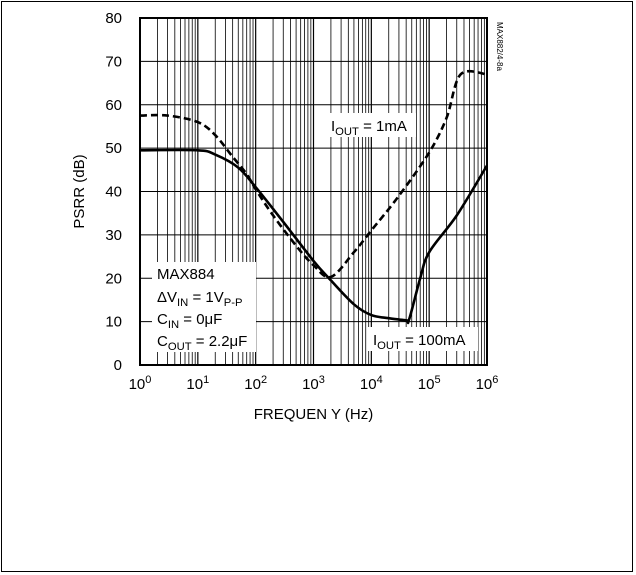 This screenshot has height=575, width=636. What do you see at coordinates (140, 383) in the screenshot?
I see `x-tick-label: 10⁰` at bounding box center [140, 383].